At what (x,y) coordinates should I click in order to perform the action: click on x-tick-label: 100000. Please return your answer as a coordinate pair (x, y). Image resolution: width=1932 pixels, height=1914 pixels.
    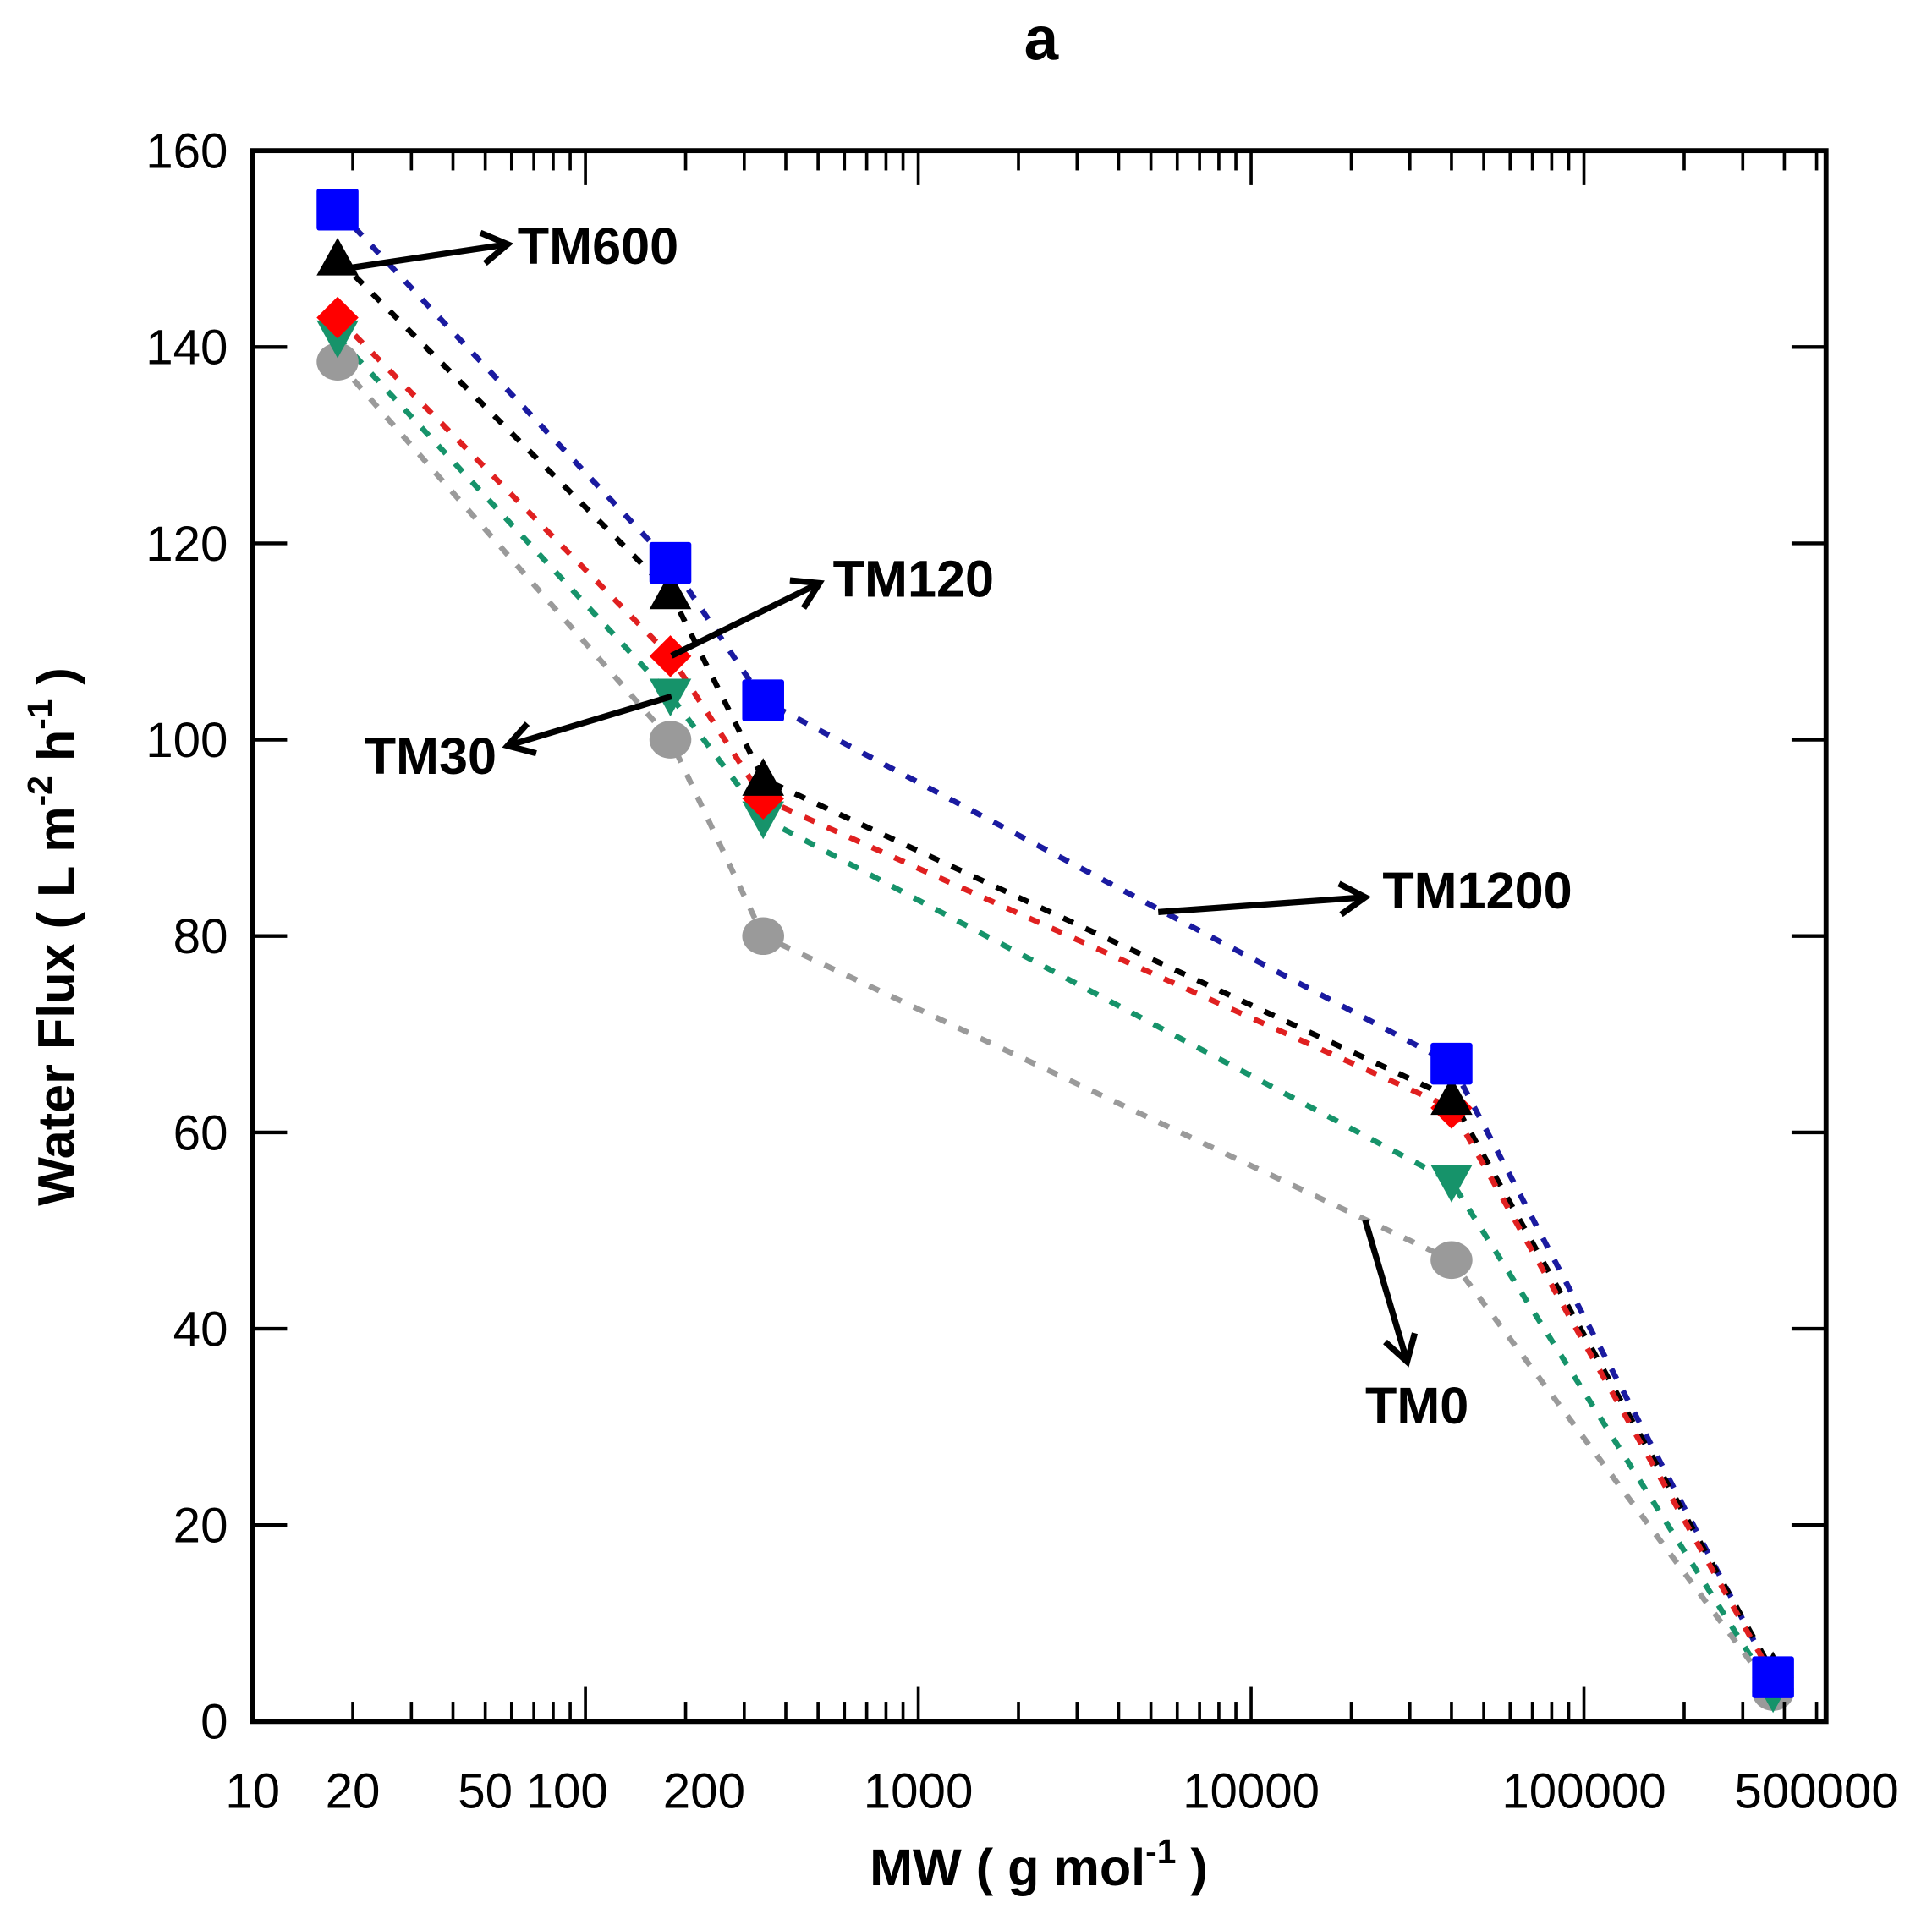
    Looking at the image, I should click on (1583, 1791).